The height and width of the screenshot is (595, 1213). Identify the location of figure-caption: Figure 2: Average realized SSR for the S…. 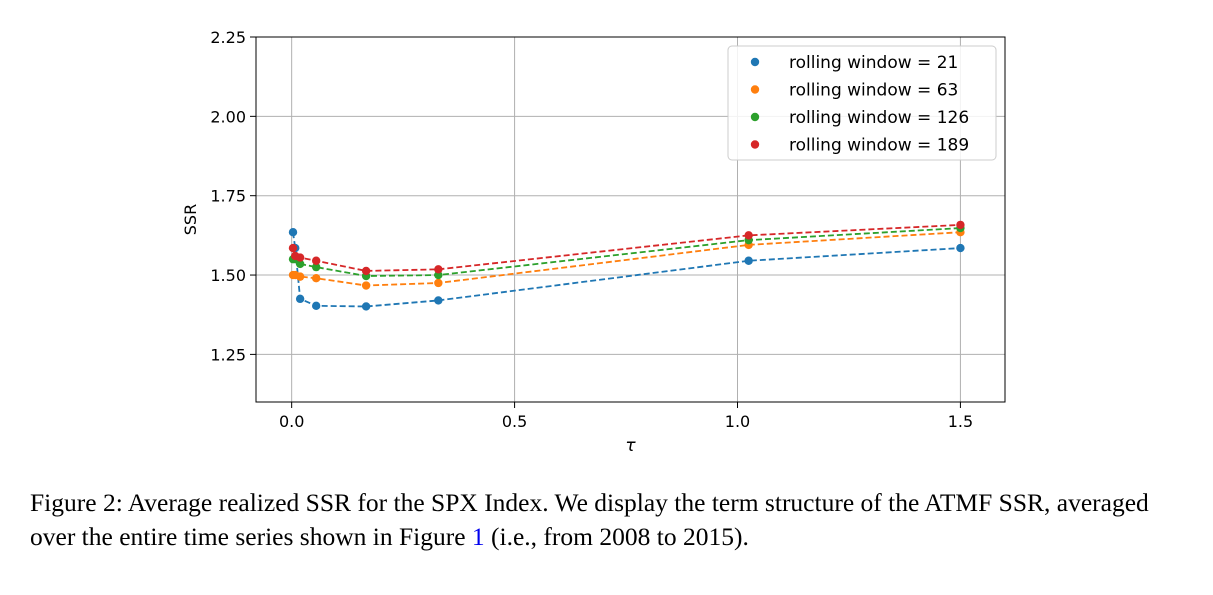
(610, 520).